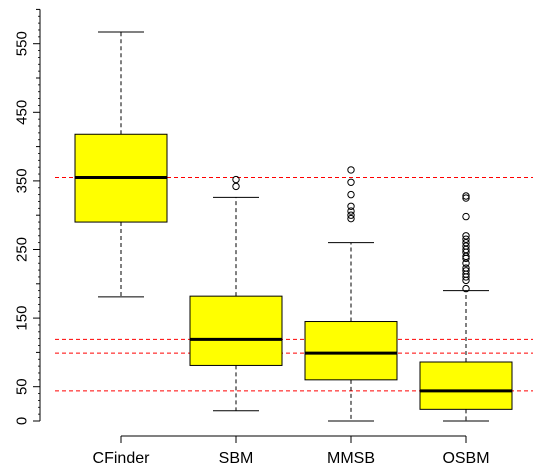 This screenshot has height=474, width=533. Describe the element at coordinates (22, 386) in the screenshot. I see `y-tick-label: 50` at that location.